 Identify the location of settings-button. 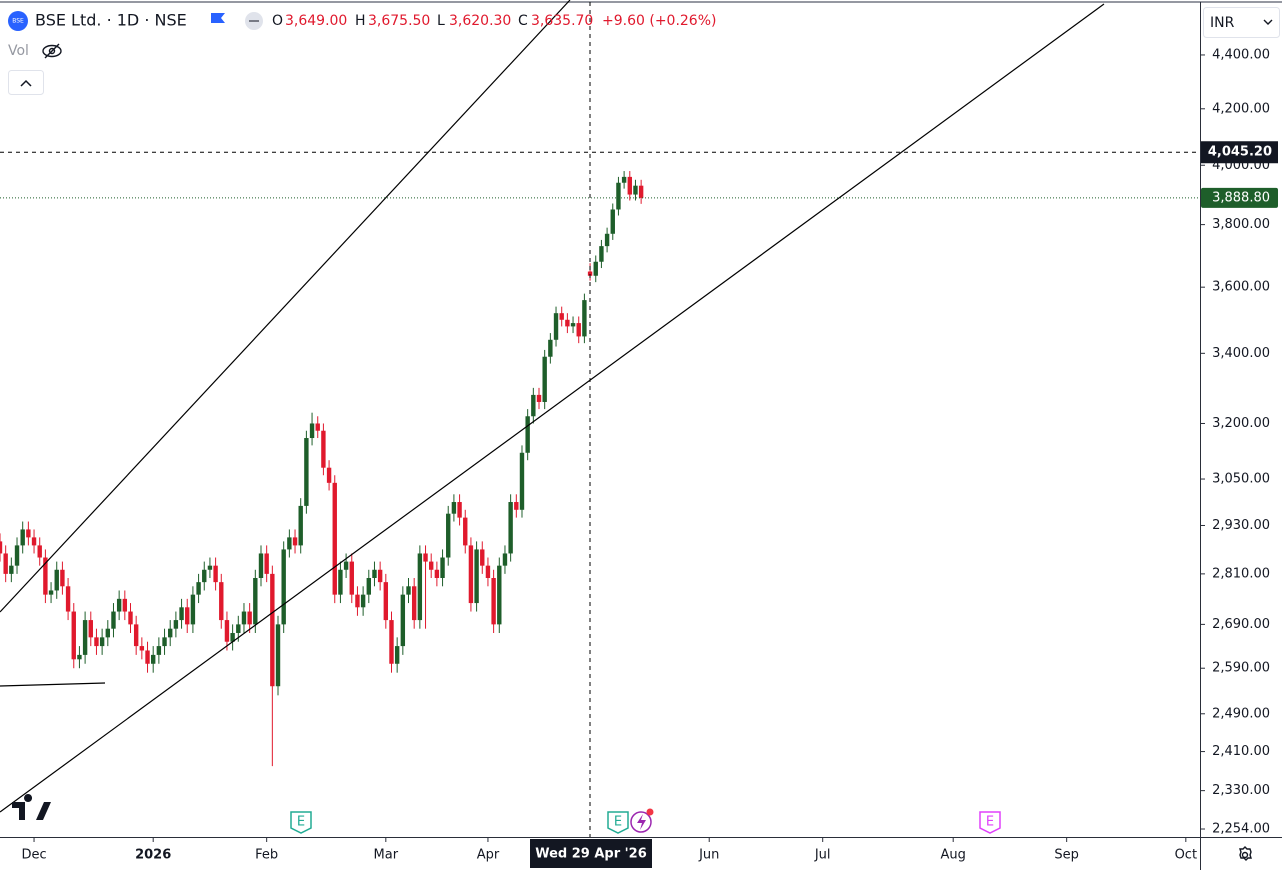
(1245, 853).